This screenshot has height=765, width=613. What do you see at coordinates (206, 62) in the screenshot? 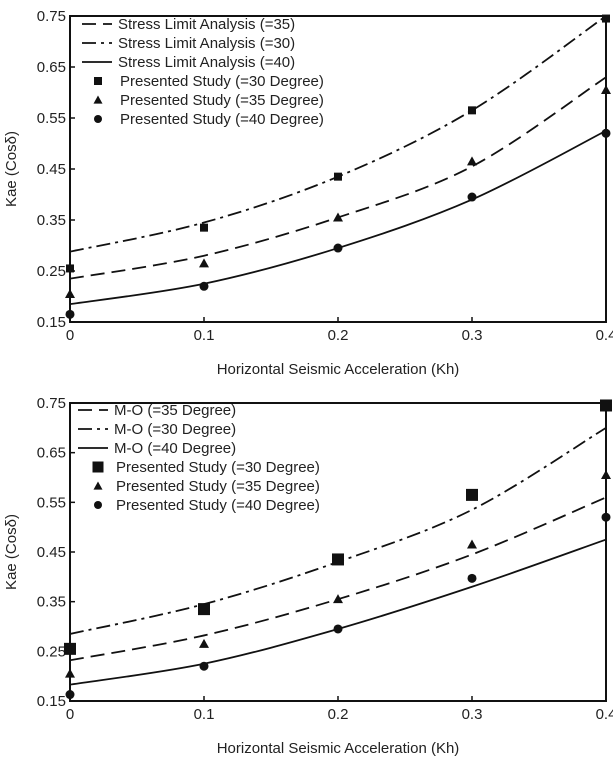
I see `legend-label: Stress Limit Analysis (=40)` at bounding box center [206, 62].